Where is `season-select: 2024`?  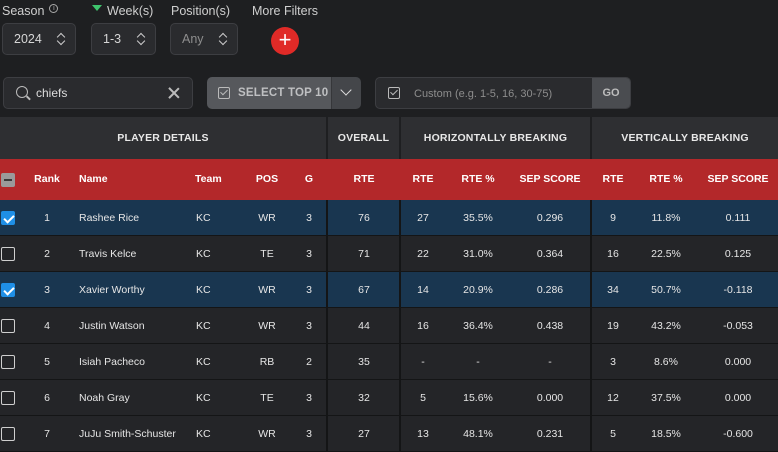
season-select: 2024 is located at coordinates (39, 39).